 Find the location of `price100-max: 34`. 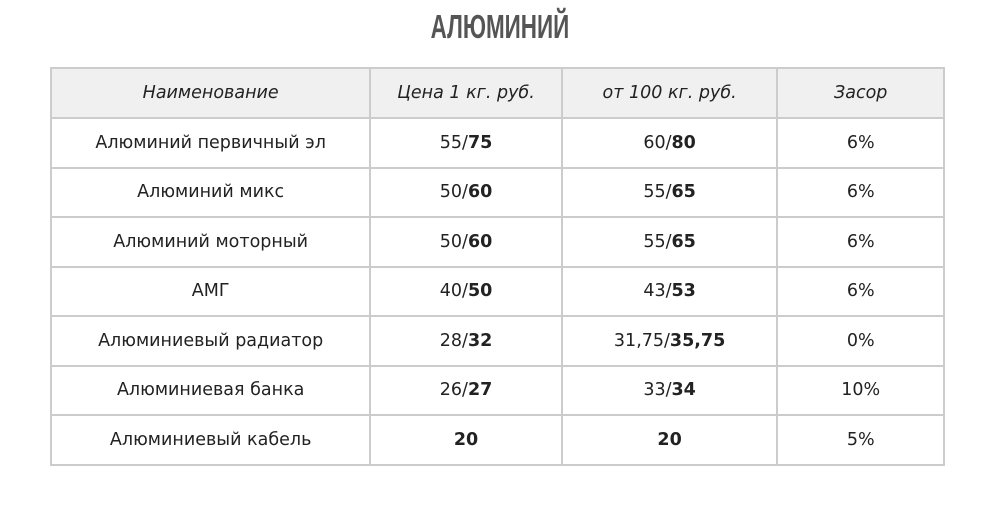

price100-max: 34 is located at coordinates (683, 390).